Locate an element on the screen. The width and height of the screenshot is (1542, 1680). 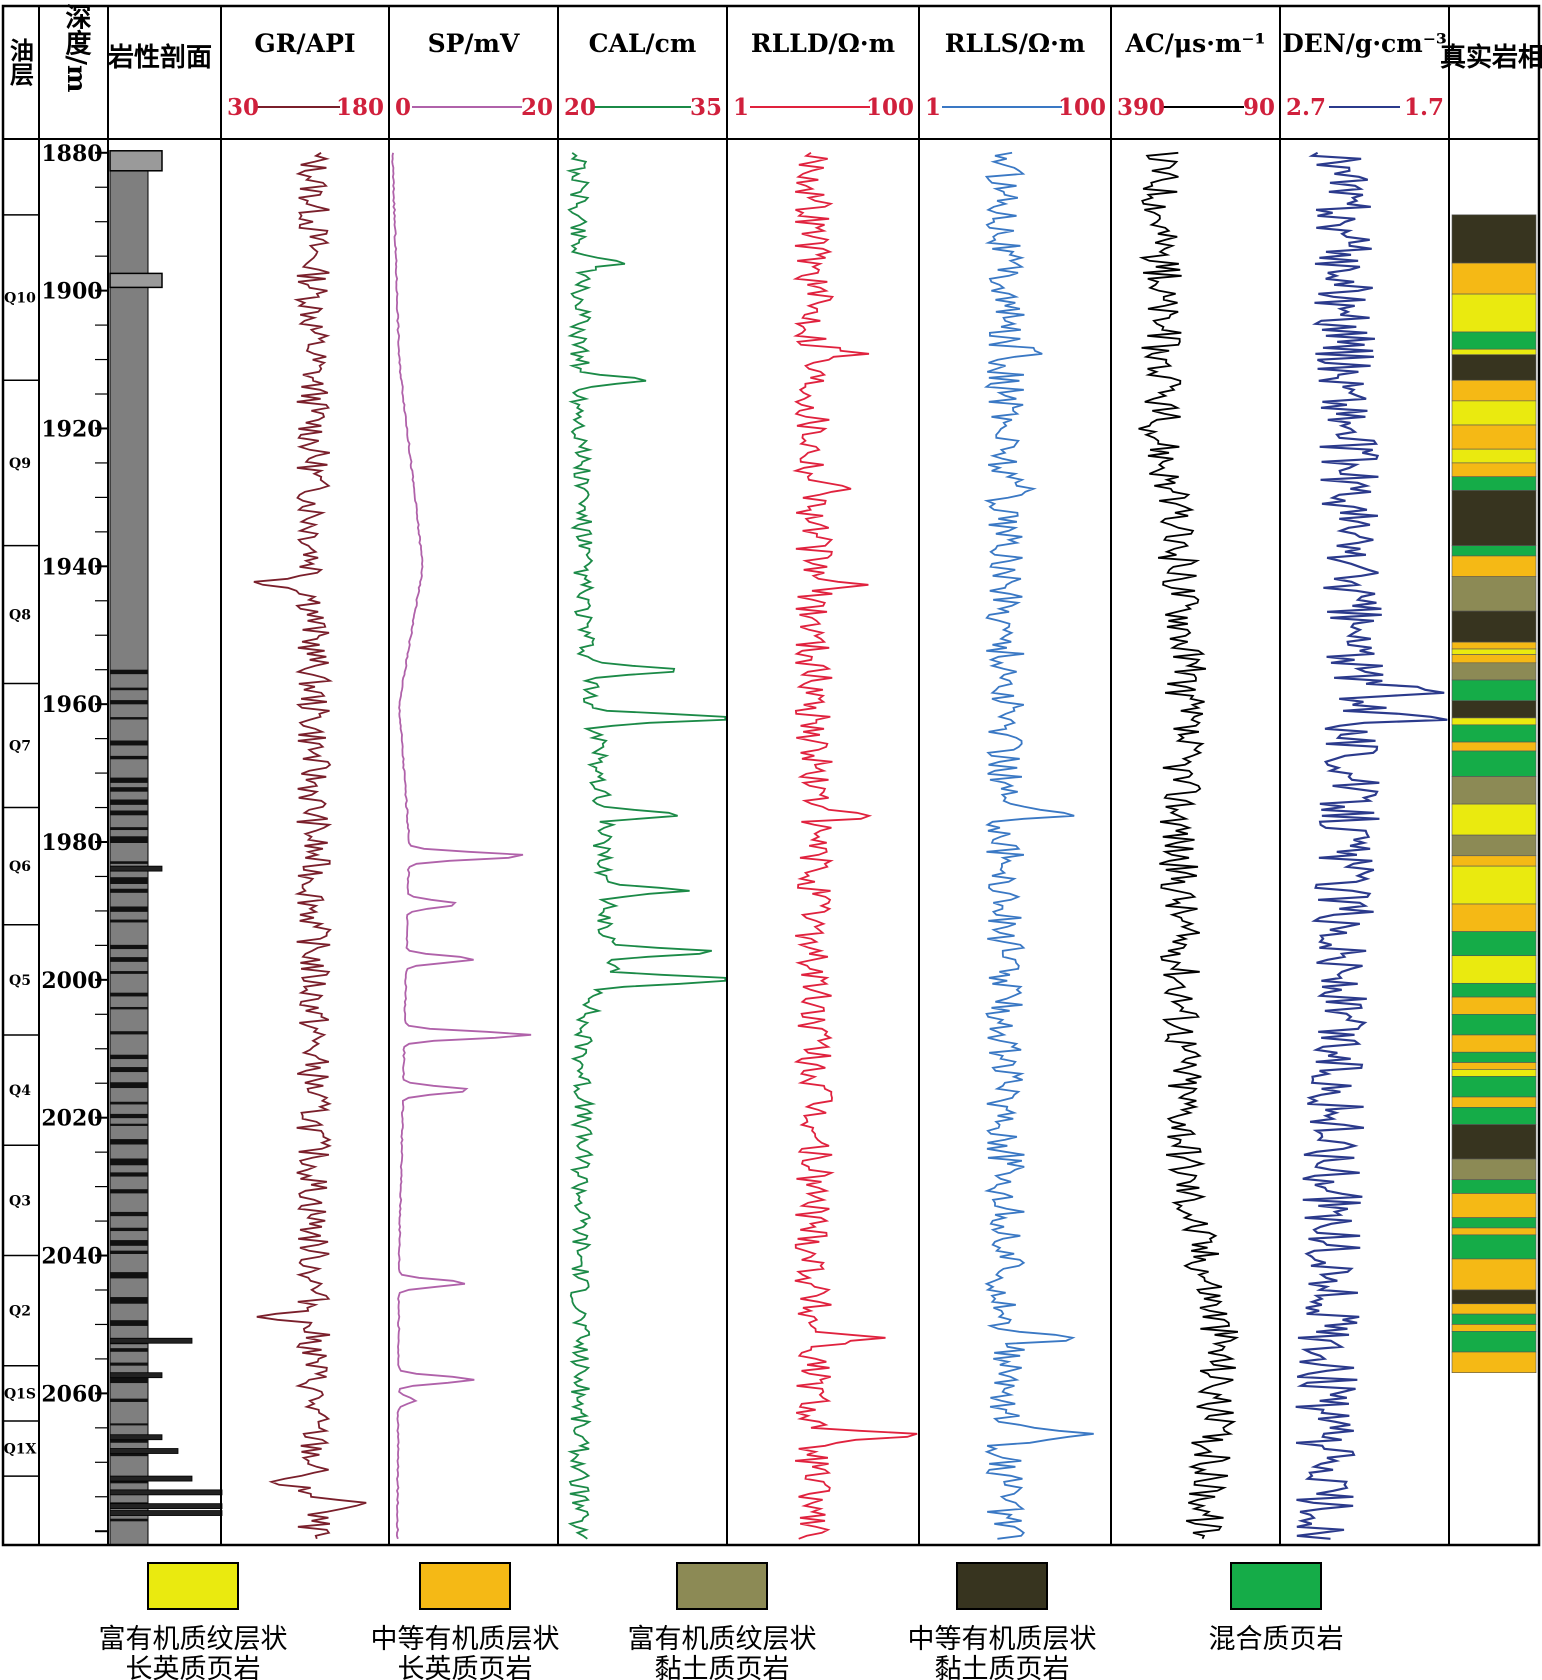
depth-tick-label: 2000 is located at coordinates (71, 981).